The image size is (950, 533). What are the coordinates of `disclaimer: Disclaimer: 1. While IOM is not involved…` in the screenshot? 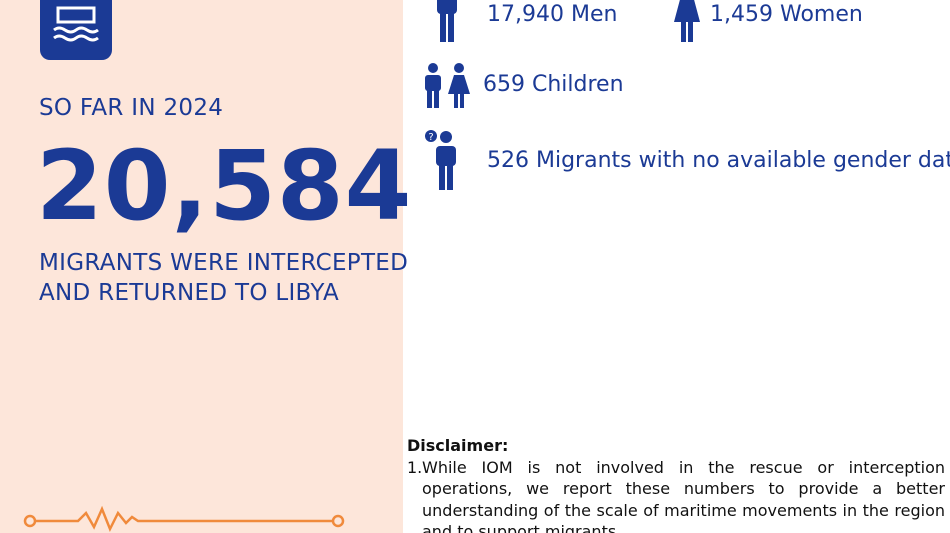 It's located at (676, 484).